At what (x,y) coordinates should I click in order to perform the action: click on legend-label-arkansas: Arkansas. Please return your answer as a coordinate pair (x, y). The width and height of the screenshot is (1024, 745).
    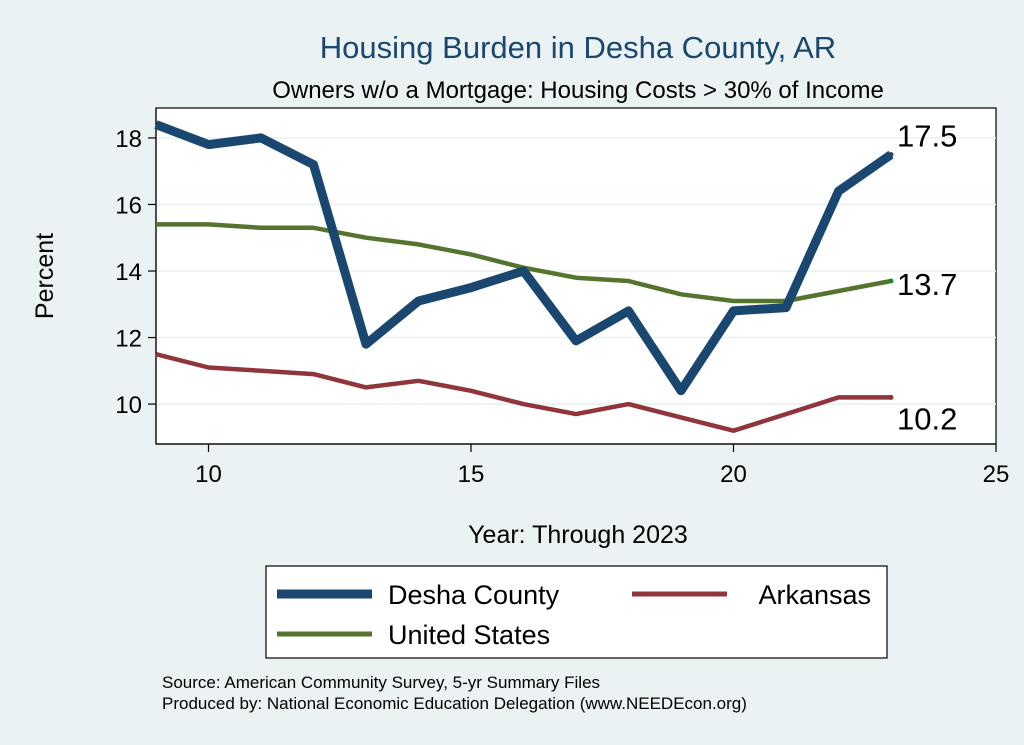
    Looking at the image, I should click on (814, 595).